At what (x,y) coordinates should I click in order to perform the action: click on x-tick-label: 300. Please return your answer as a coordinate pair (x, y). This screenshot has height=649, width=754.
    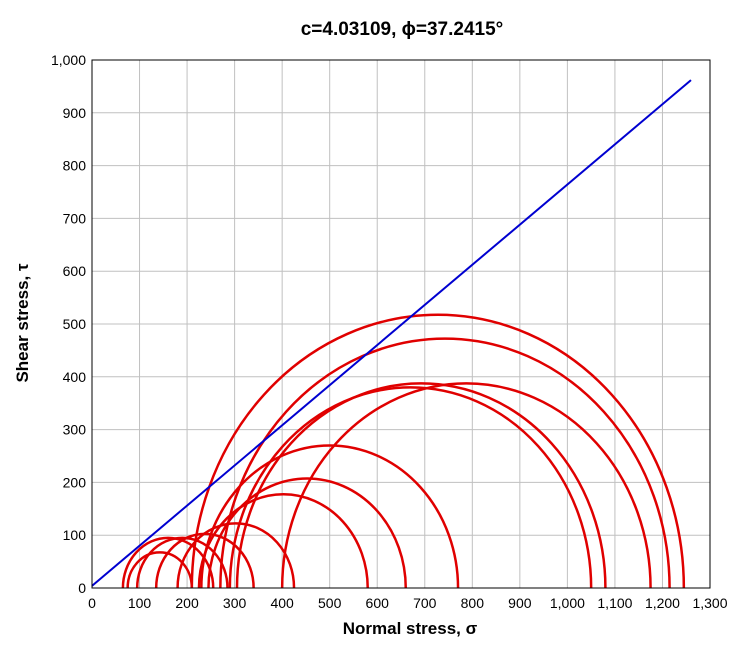
    Looking at the image, I should click on (235, 603).